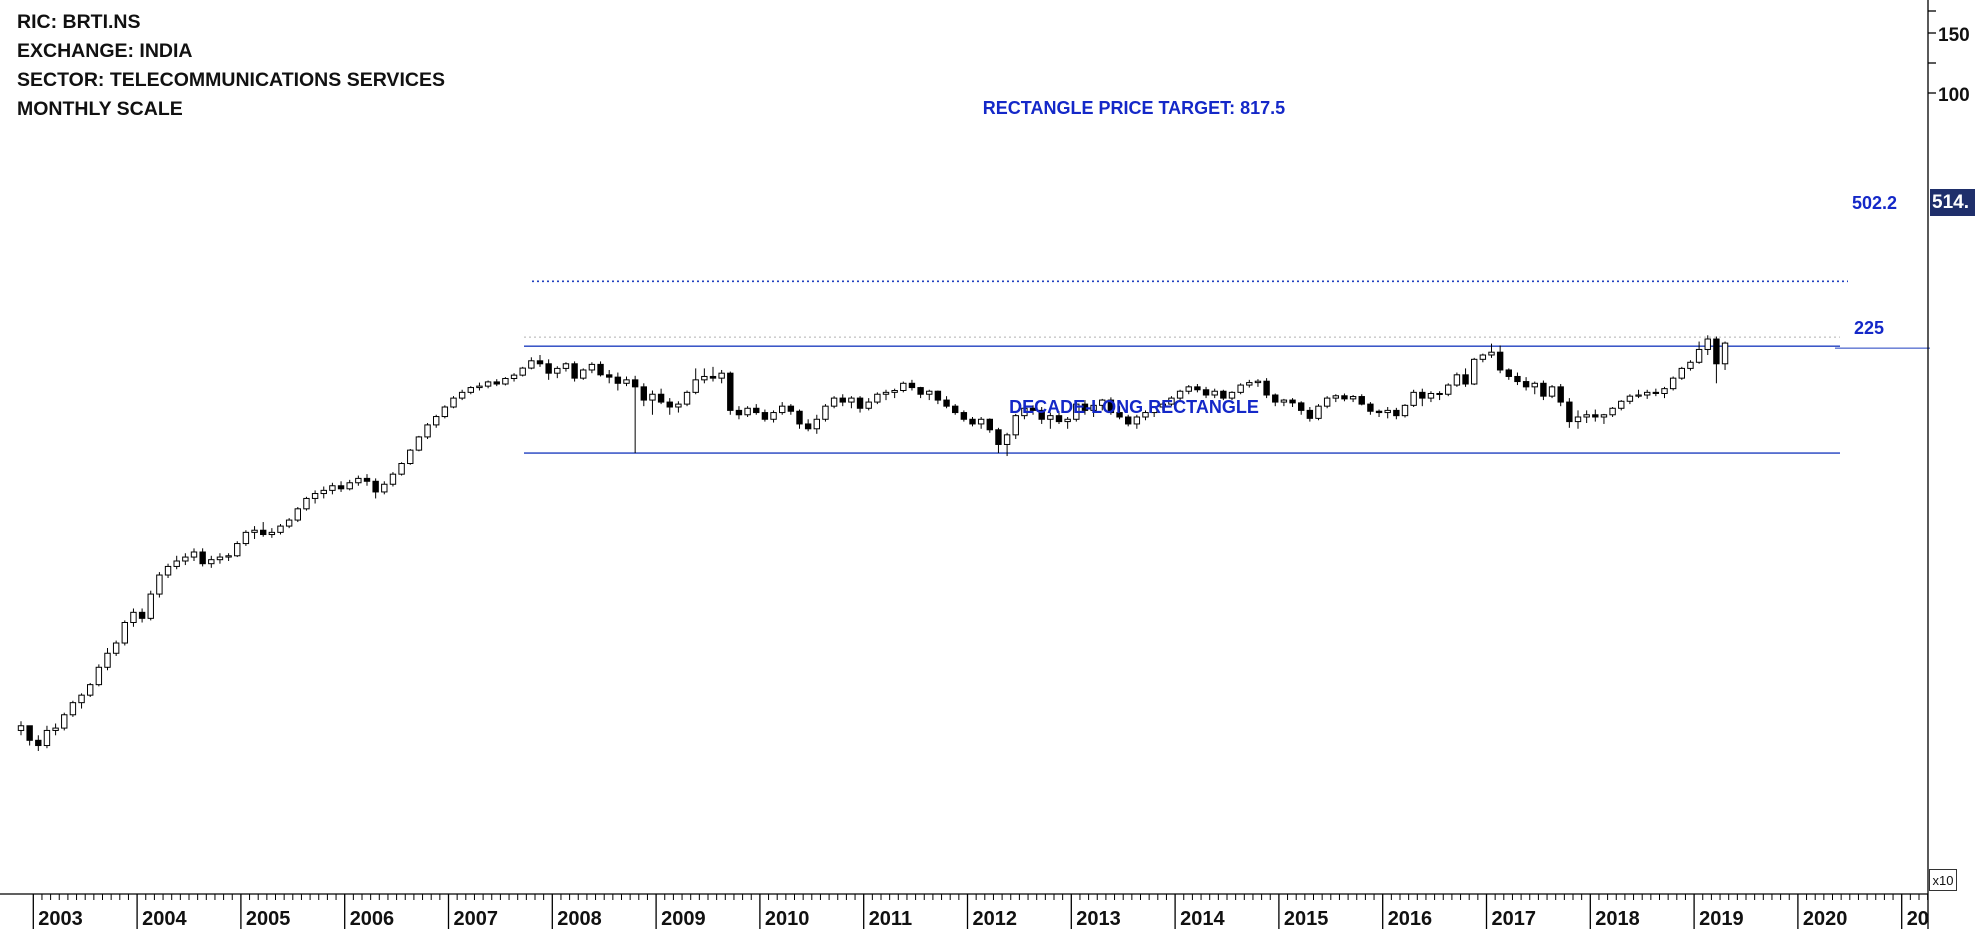  Describe the element at coordinates (1202, 918) in the screenshot. I see `x-tick-label: 2014` at that location.